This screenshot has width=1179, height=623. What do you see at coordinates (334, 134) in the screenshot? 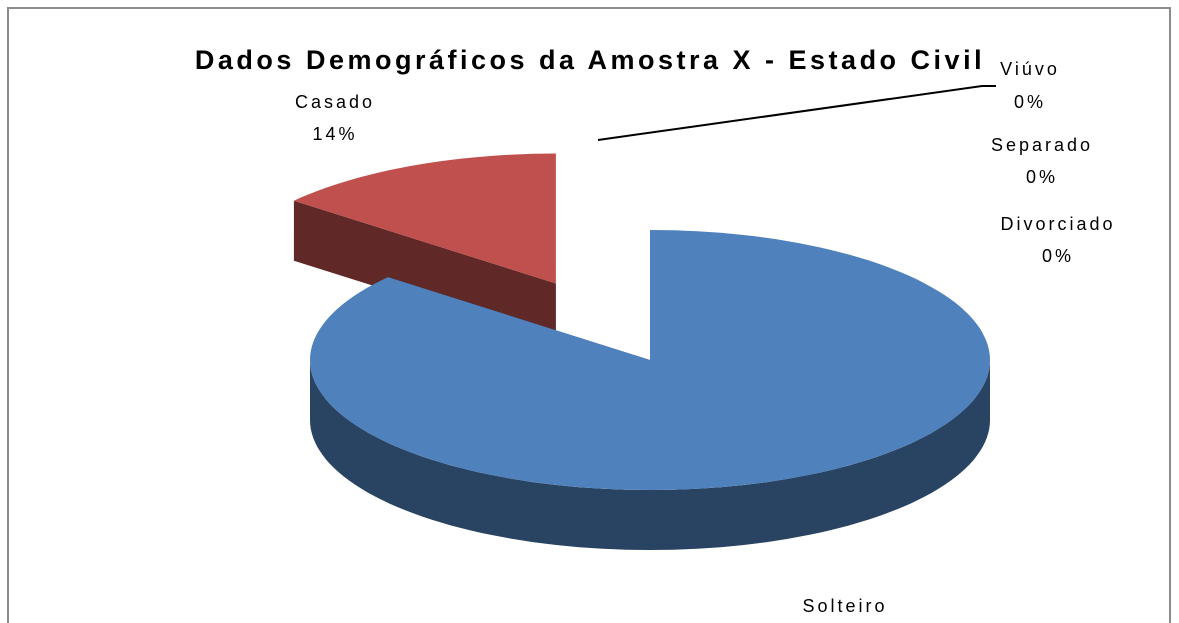
I see `value-label: 14%` at bounding box center [334, 134].